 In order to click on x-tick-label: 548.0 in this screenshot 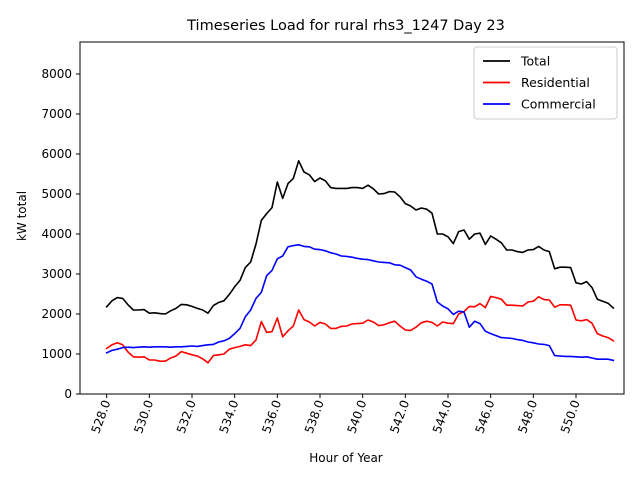, I will do `click(527, 416)`.